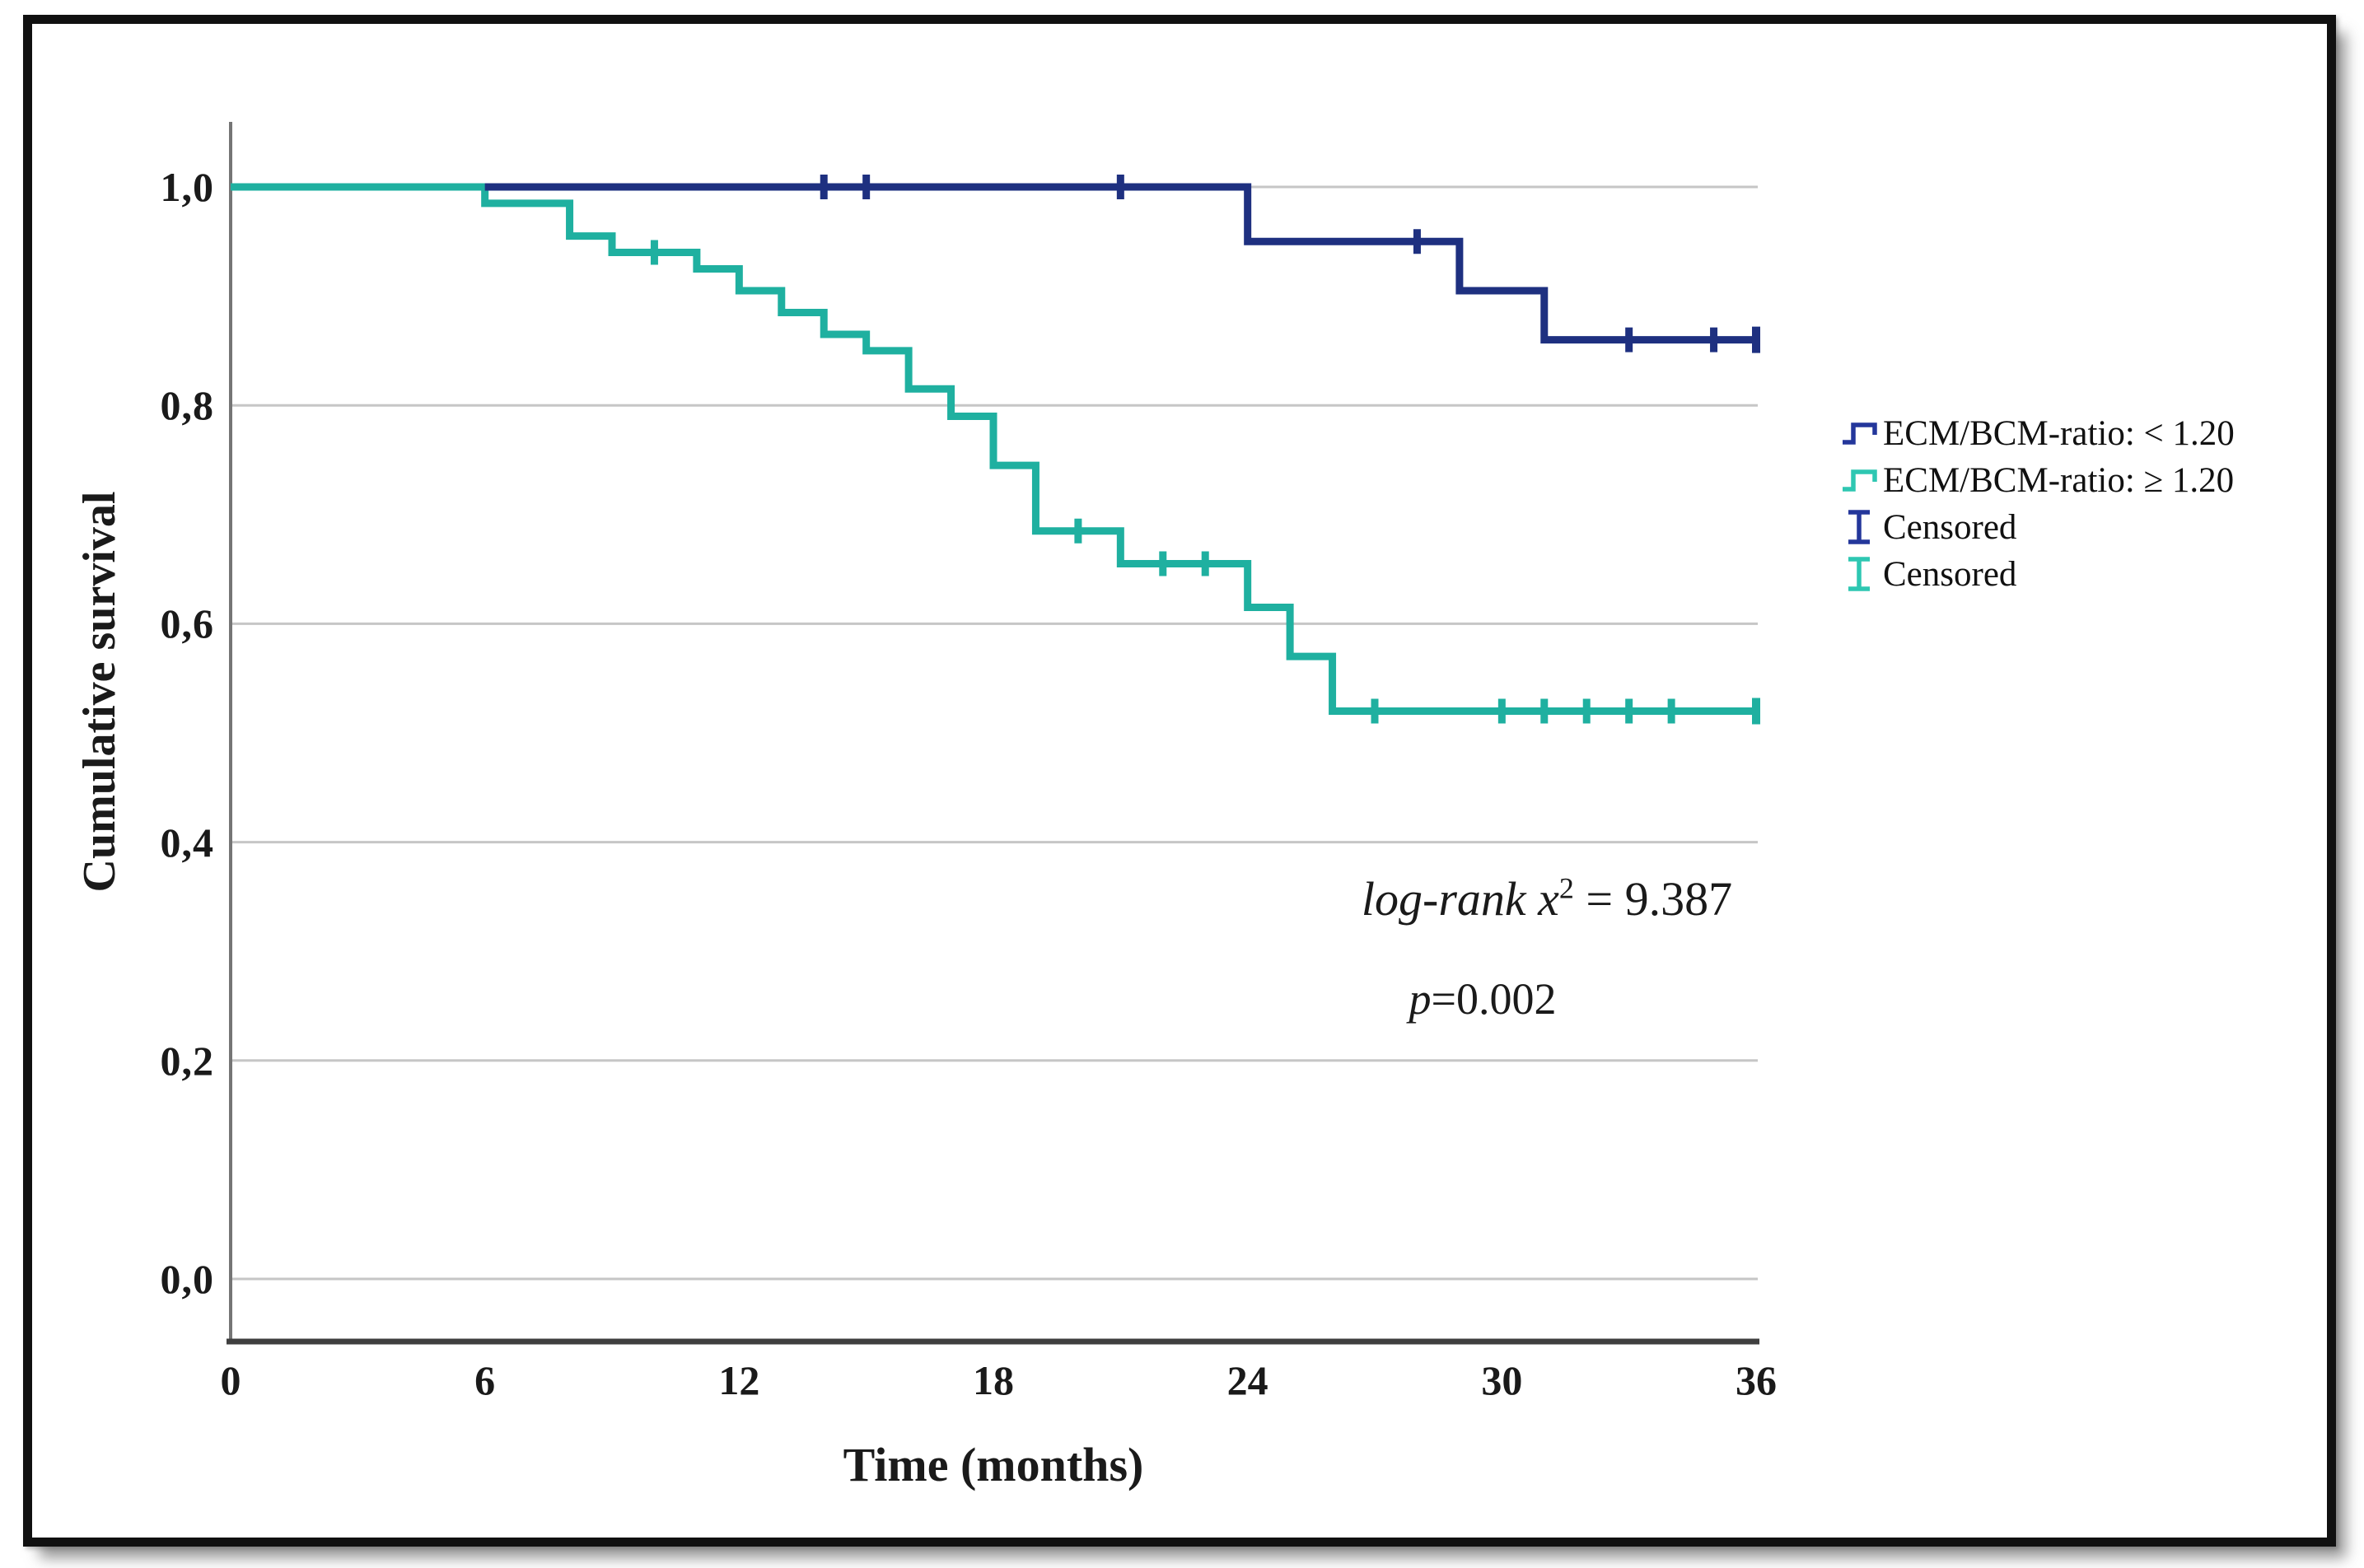 Image resolution: width=2364 pixels, height=1568 pixels. Describe the element at coordinates (187, 1060) in the screenshot. I see `y-tick-label-0,2: 0,2` at that location.